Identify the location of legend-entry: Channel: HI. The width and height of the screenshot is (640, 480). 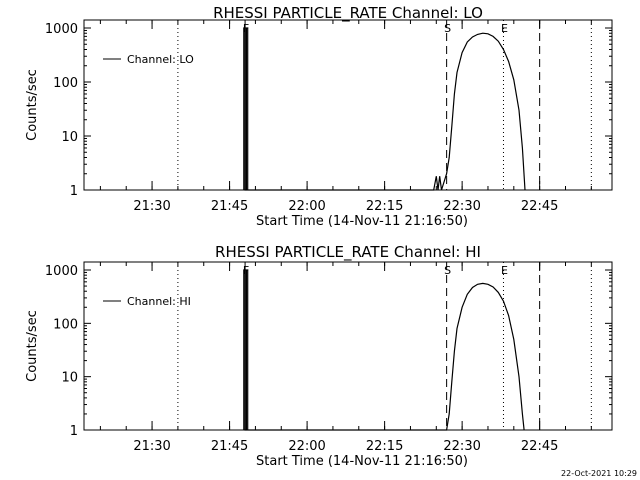
(159, 301).